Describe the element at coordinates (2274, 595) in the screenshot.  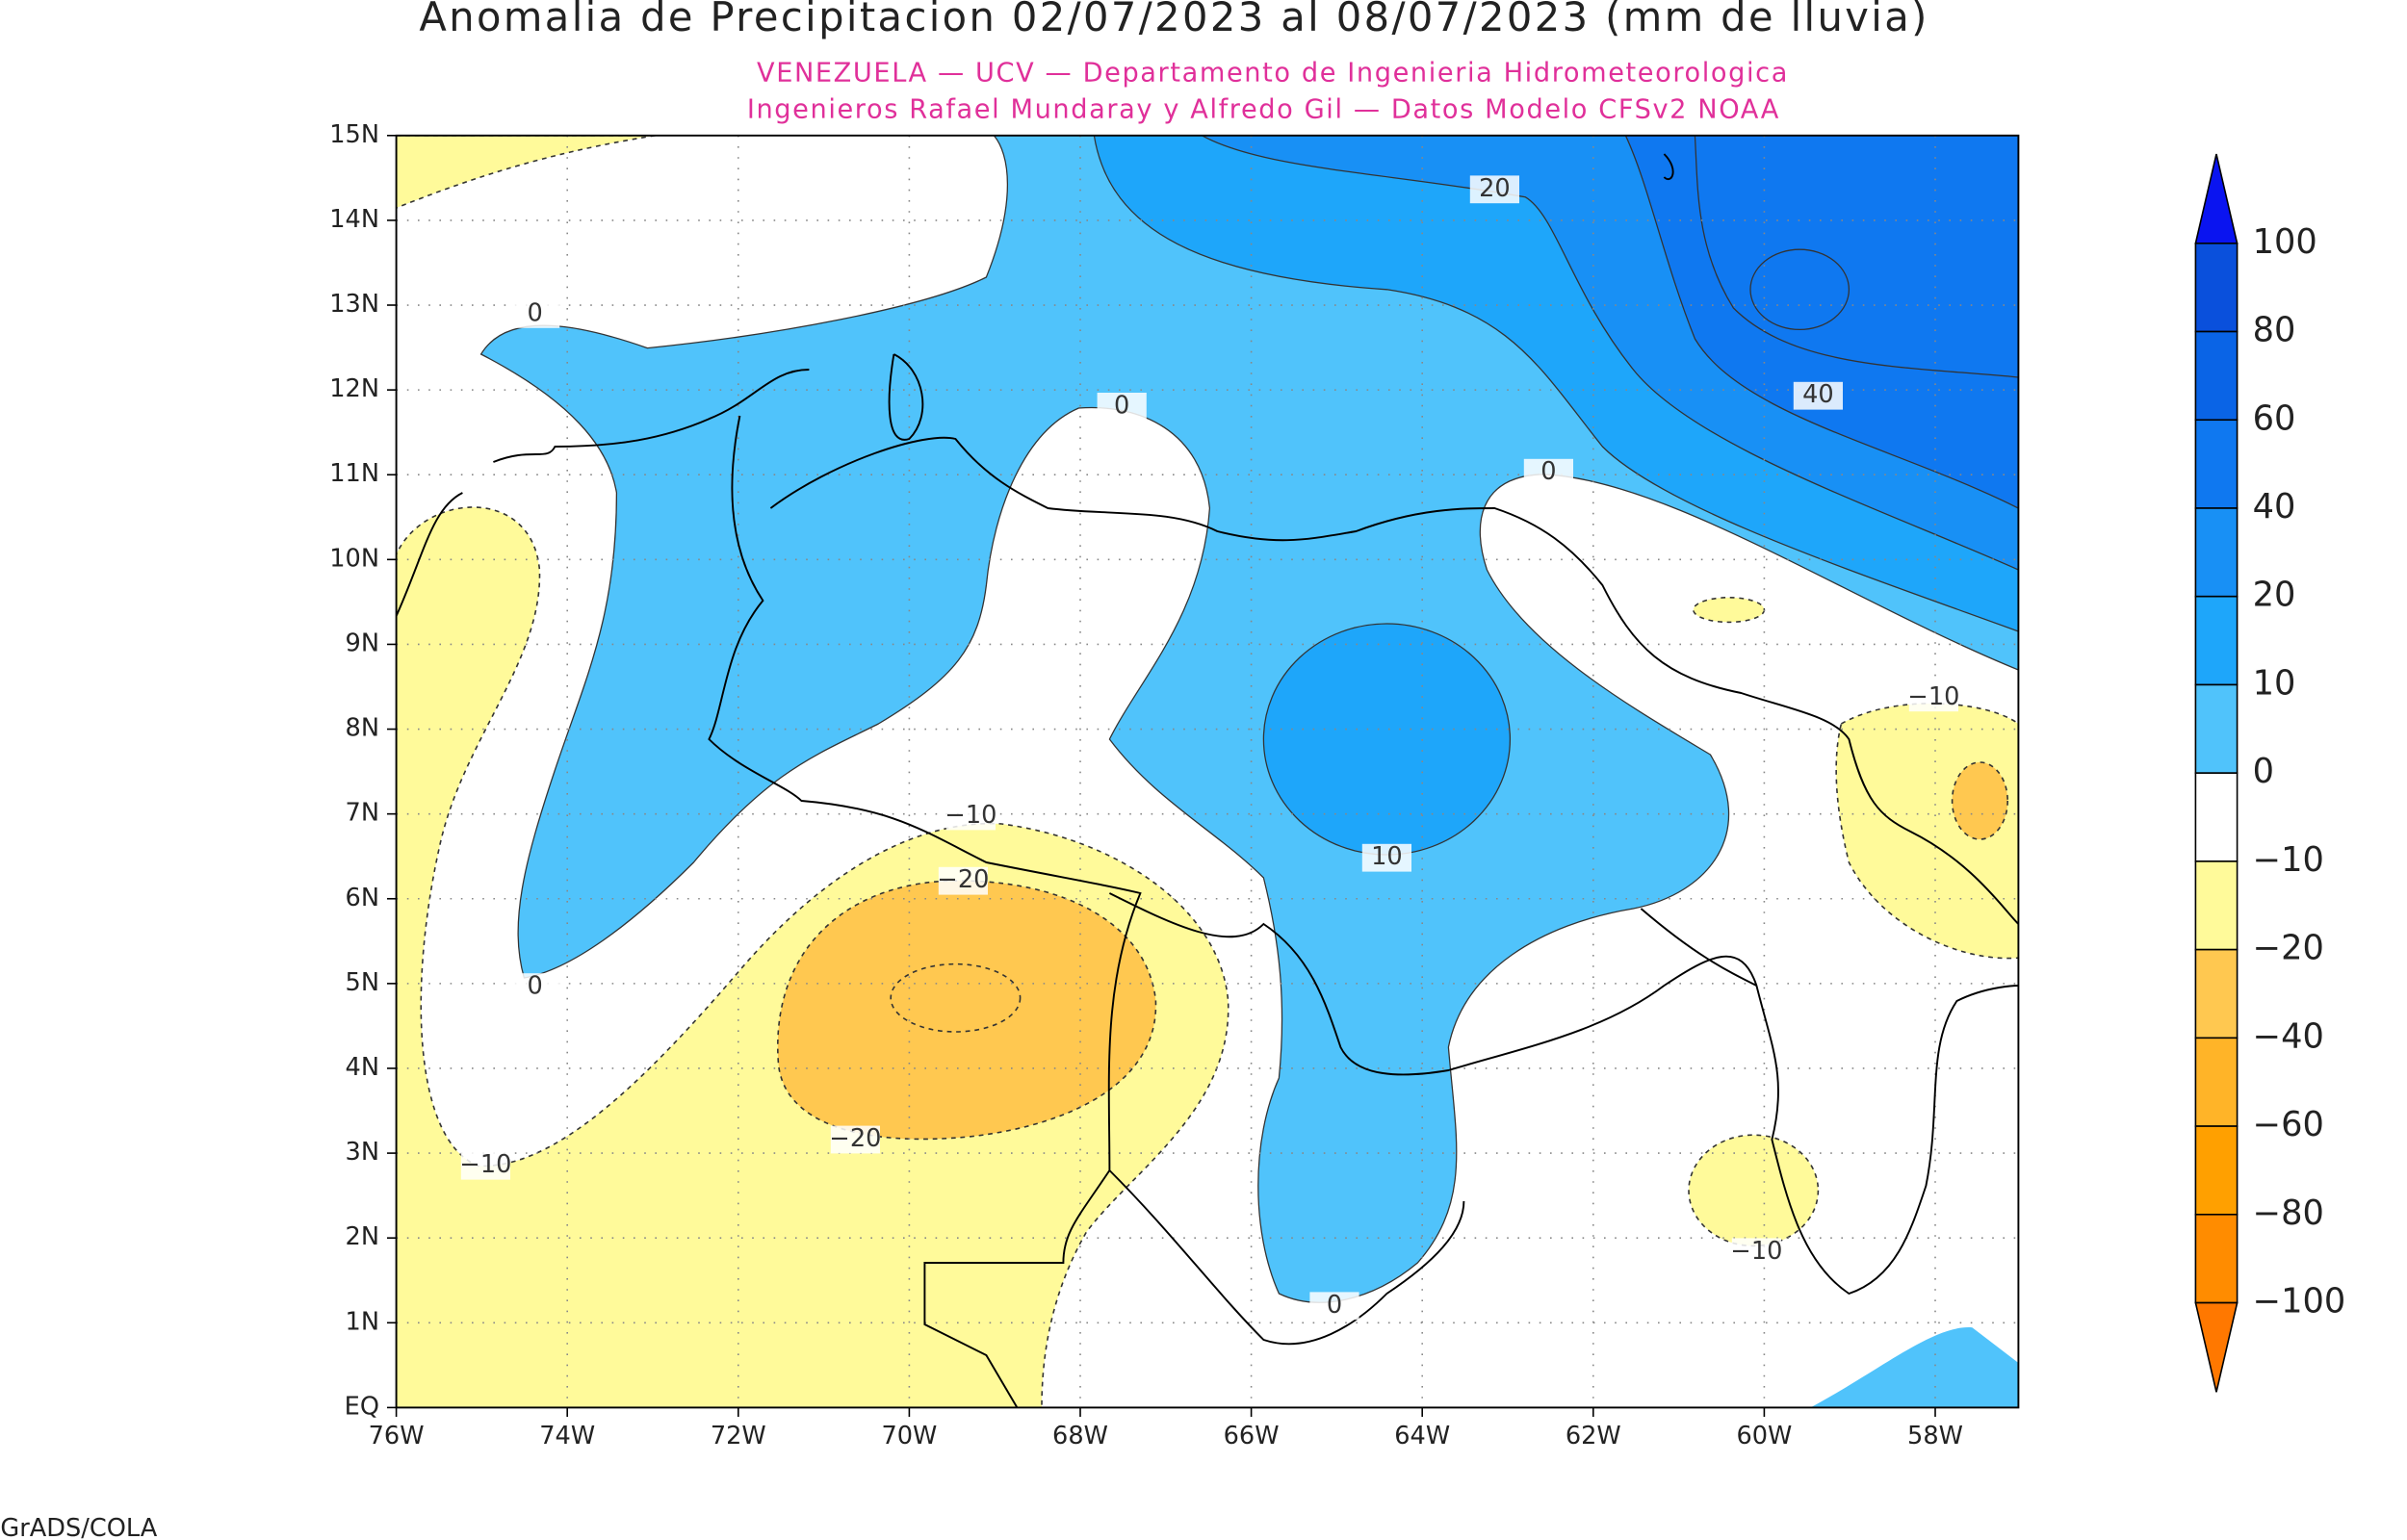
I see `colorbar-label: 20` at that location.